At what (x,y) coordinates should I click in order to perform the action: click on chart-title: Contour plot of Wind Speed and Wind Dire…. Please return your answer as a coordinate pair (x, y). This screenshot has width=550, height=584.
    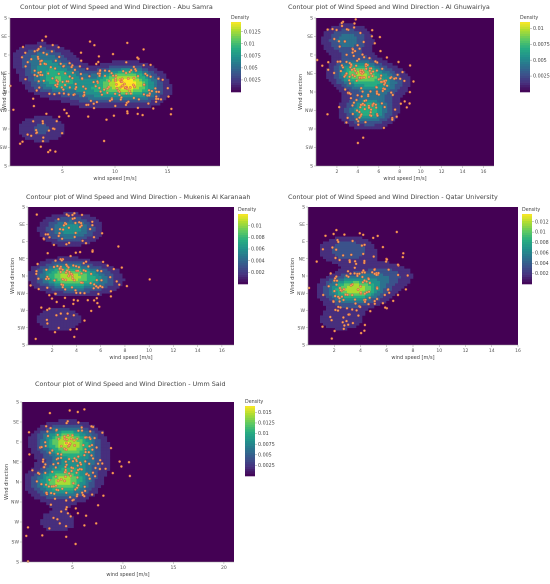
    Looking at the image, I should click on (116, 7).